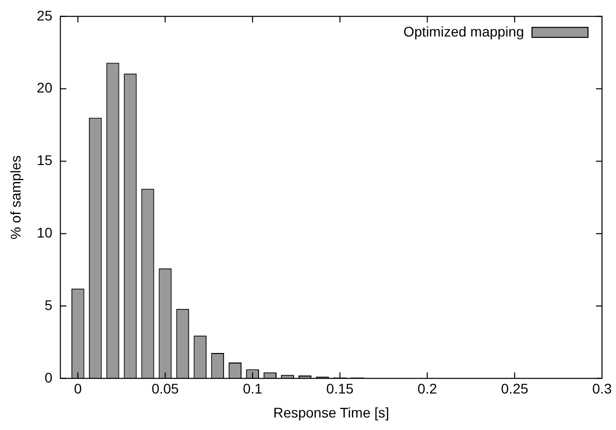  What do you see at coordinates (166, 388) in the screenshot?
I see `x-tick-label: 0.05` at bounding box center [166, 388].